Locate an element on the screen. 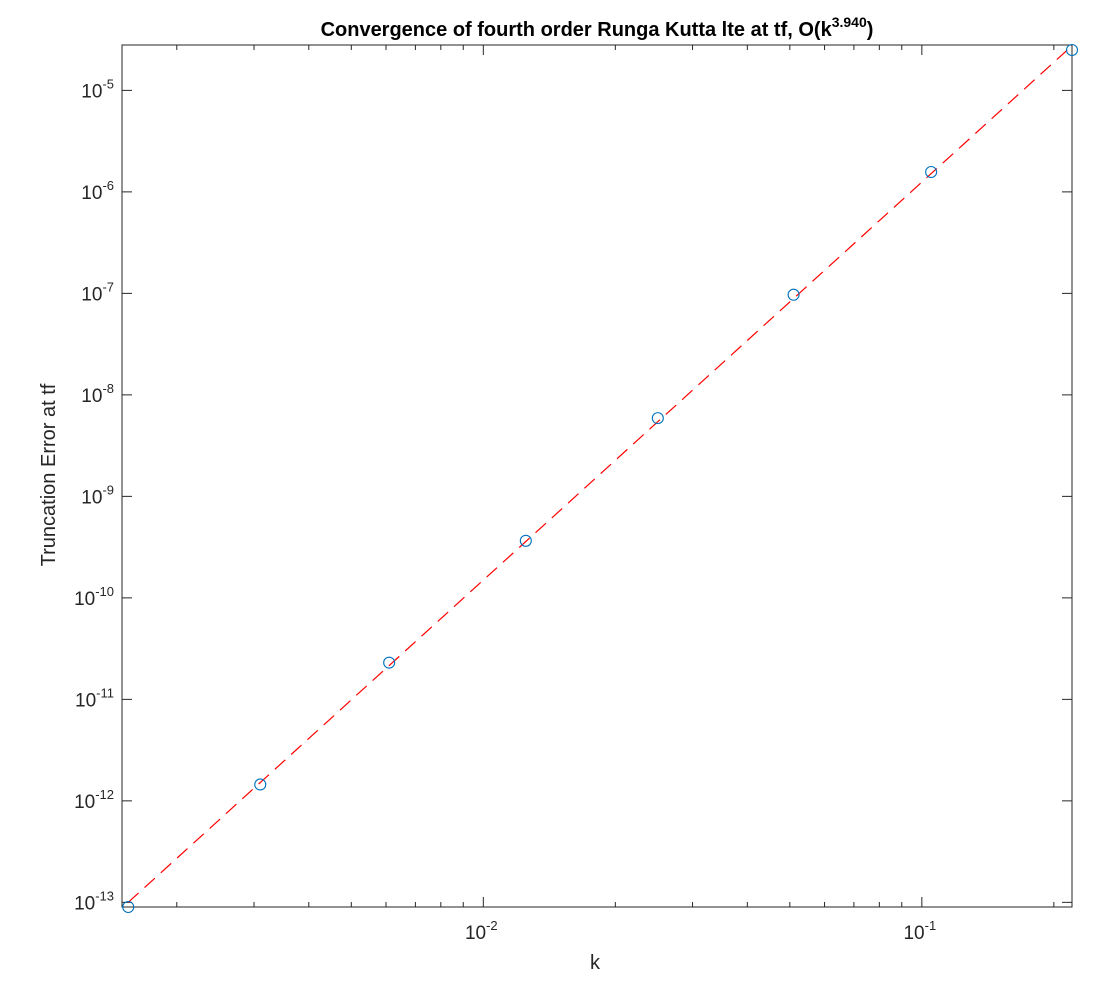  x-axis-label: k is located at coordinates (595, 963).